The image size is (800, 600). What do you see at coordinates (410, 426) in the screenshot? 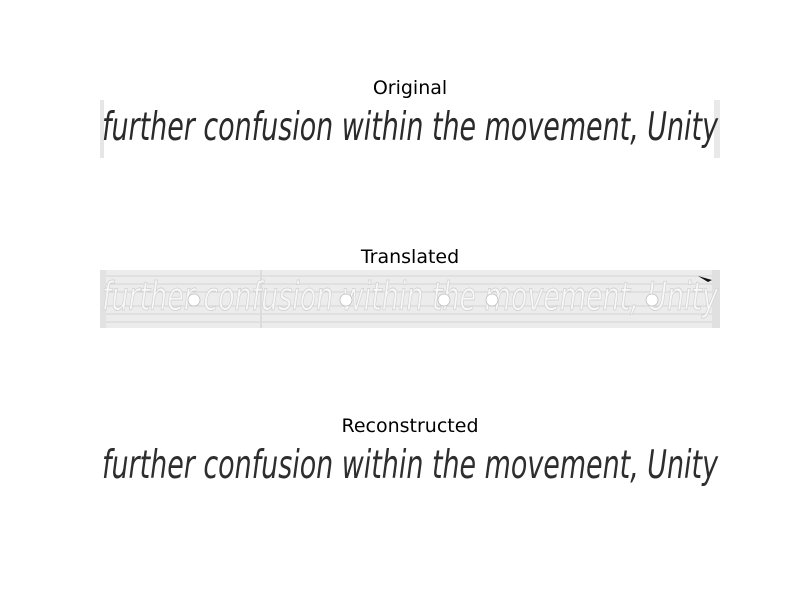
I see `panel-title-reconstructed: Reconstructed` at bounding box center [410, 426].